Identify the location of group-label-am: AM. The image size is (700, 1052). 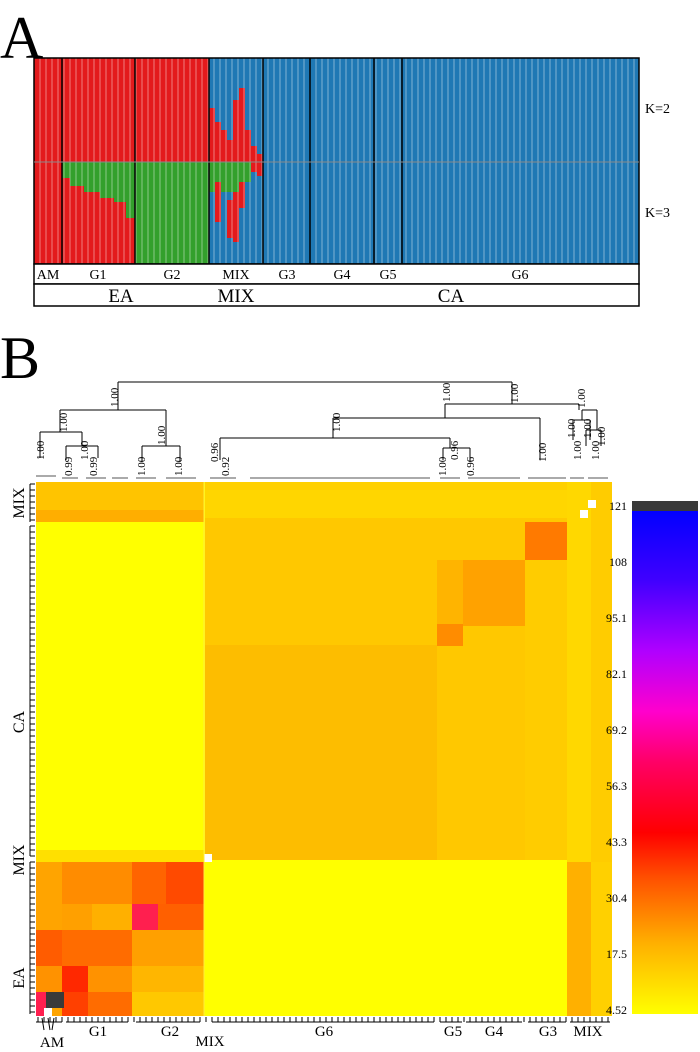
(48, 275).